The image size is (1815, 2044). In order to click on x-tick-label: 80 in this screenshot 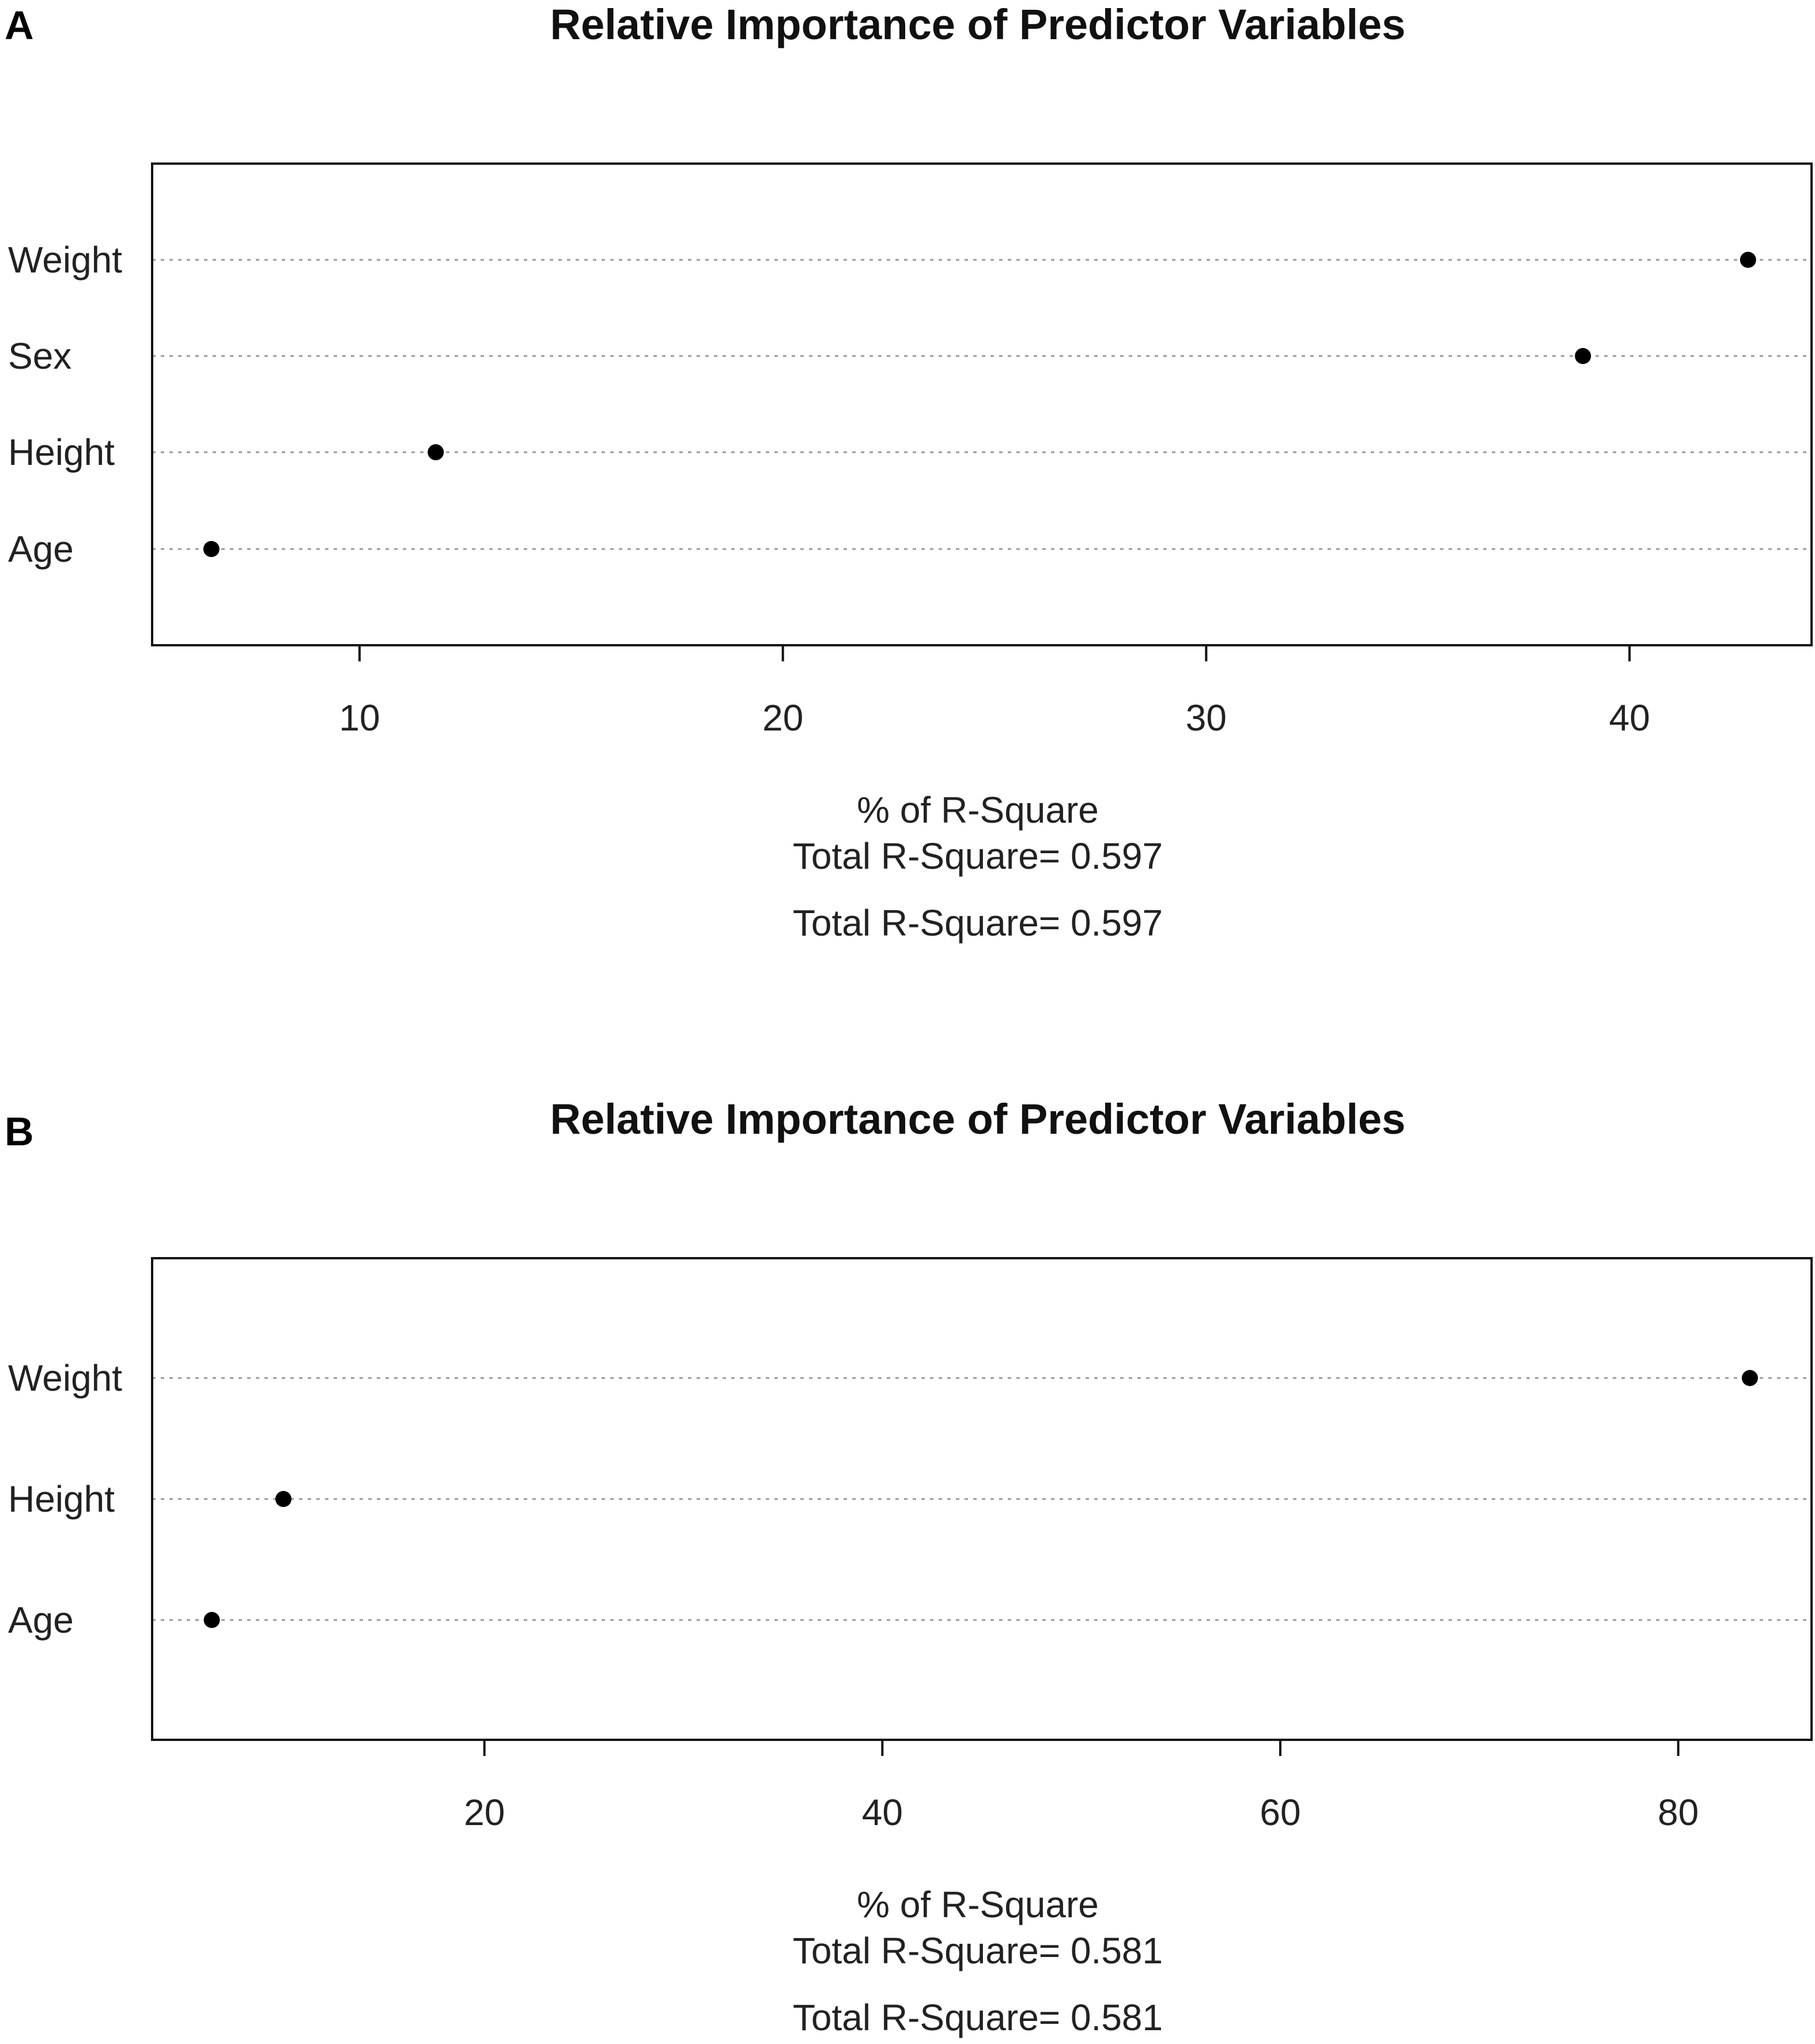, I will do `click(1678, 1812)`.